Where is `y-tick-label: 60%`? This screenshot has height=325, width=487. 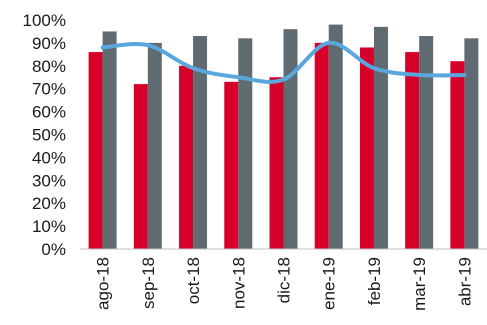
y-tick-label: 60% is located at coordinates (49, 112).